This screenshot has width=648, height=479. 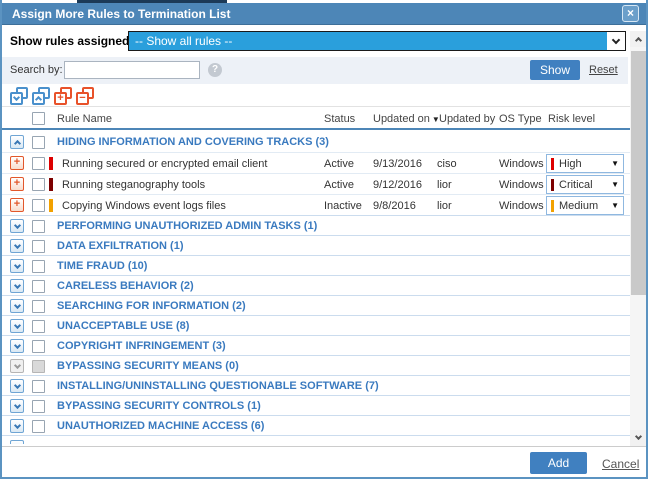 I want to click on collapse-icon, so click(x=17, y=142).